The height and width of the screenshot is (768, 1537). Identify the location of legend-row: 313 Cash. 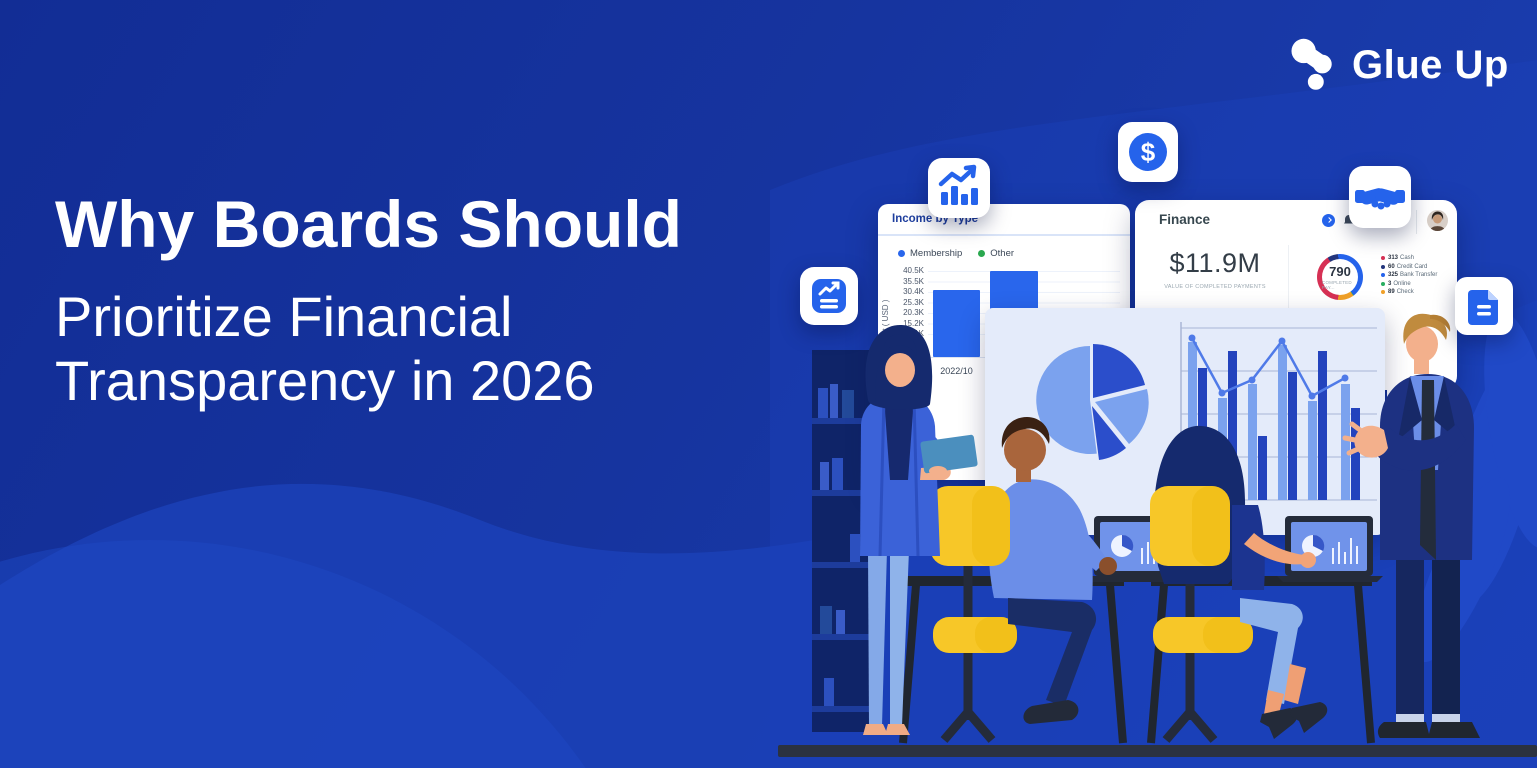
(1409, 258).